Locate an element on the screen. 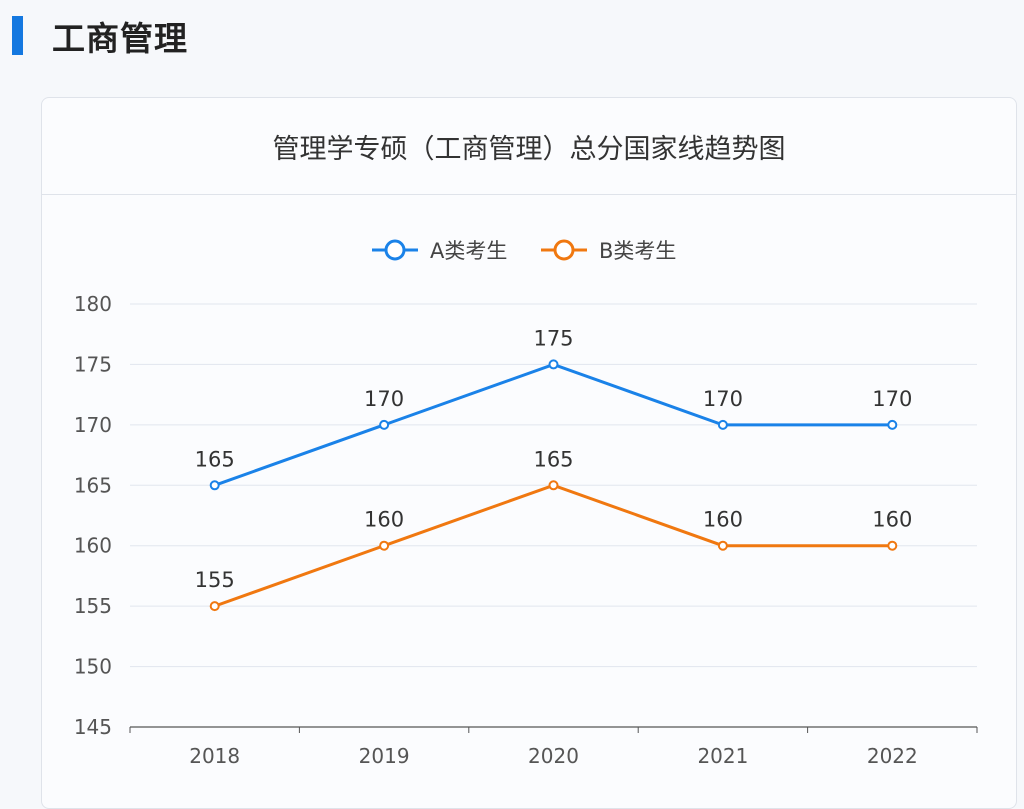 The image size is (1024, 809). x-tick-label: 2021 is located at coordinates (722, 756).